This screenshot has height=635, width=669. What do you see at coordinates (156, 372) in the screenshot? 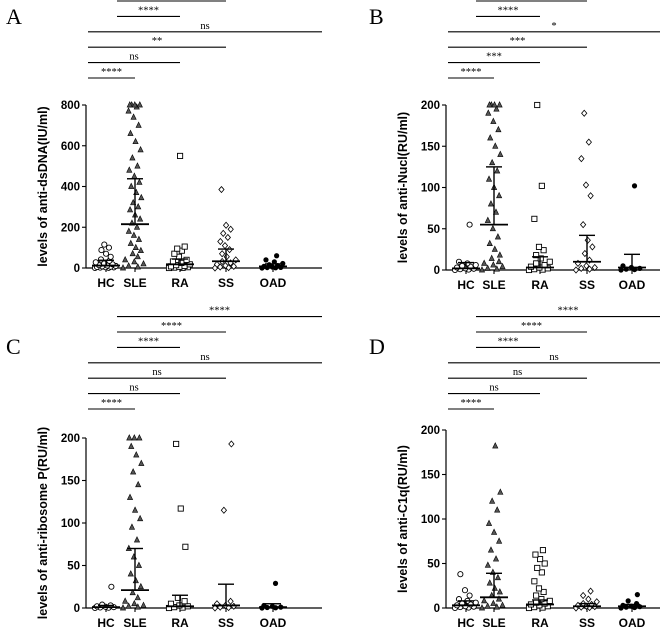
I see `significance-label: ns` at bounding box center [156, 372].